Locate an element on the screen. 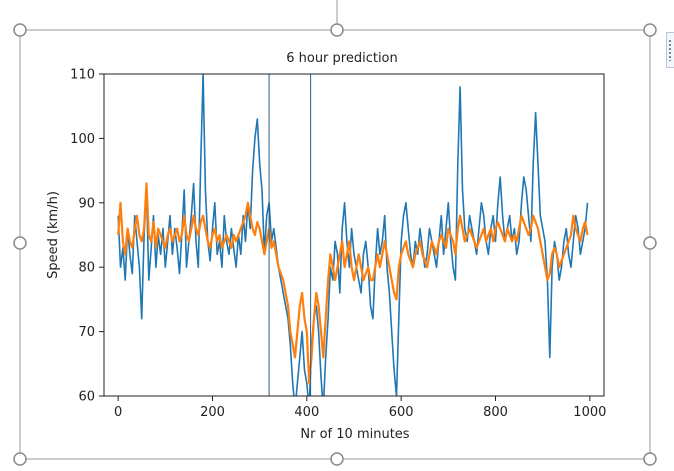  x-tick-label: 400 is located at coordinates (306, 412).